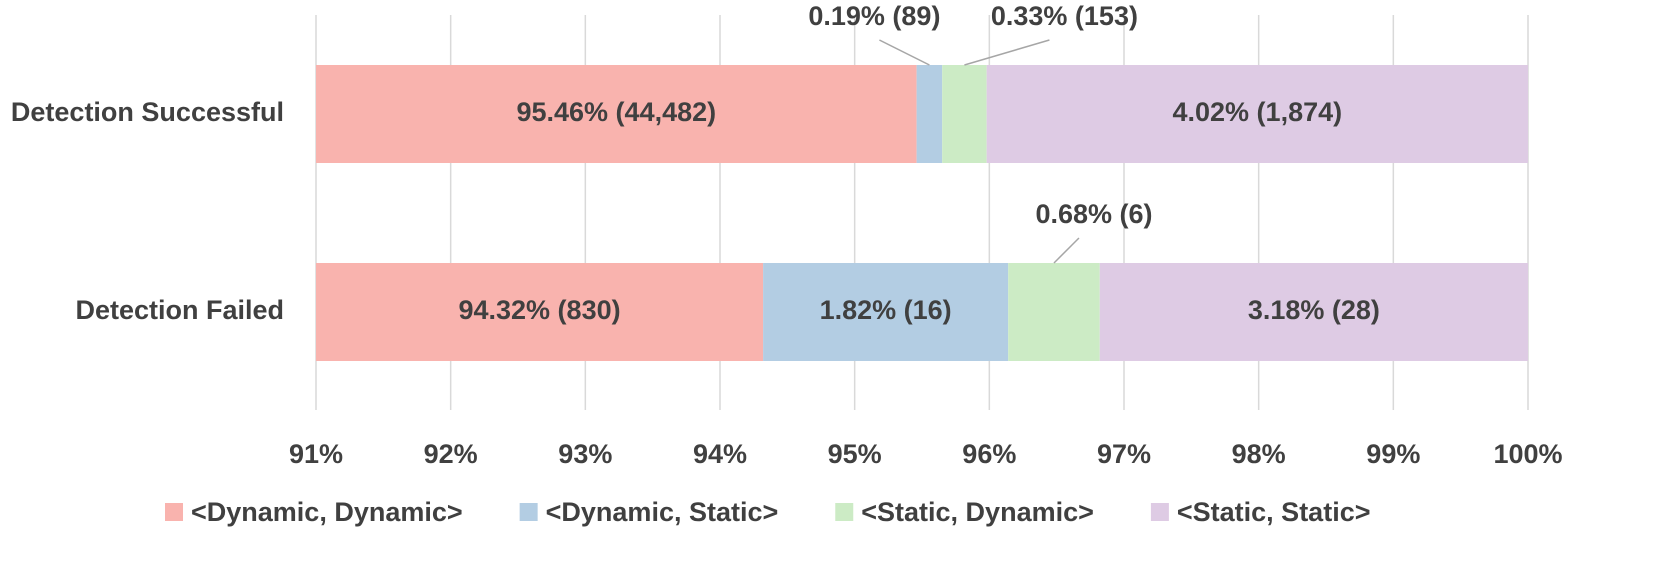 This screenshot has height=562, width=1661. What do you see at coordinates (1064, 16) in the screenshot?
I see `data-label: 0.33% (153)` at bounding box center [1064, 16].